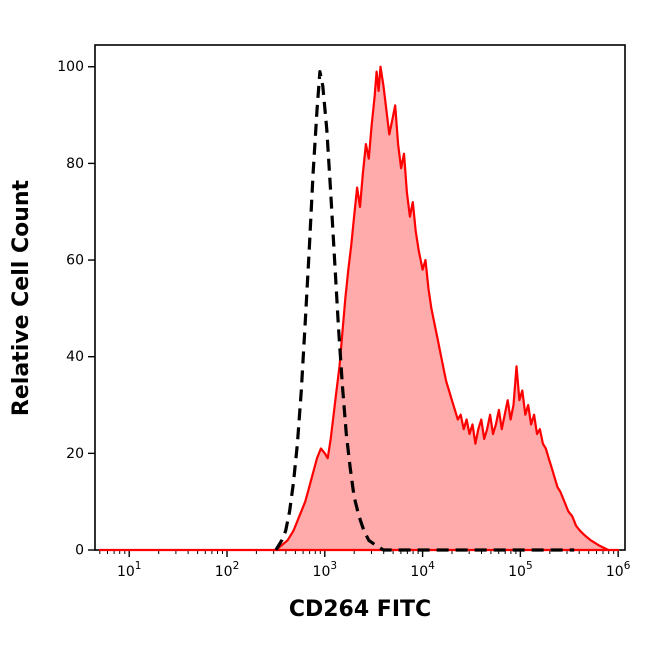 Image resolution: width=650 pixels, height=650 pixels. I want to click on x-axis-title: CD264 FITC, so click(360, 609).